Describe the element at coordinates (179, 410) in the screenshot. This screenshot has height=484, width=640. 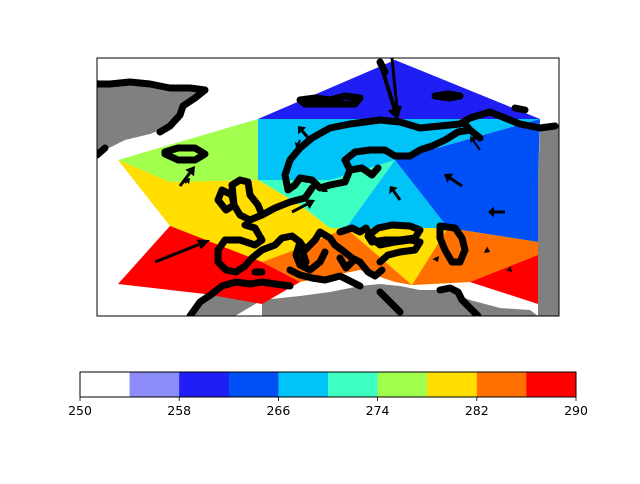
I see `colorbar-tick-label: 258` at that location.